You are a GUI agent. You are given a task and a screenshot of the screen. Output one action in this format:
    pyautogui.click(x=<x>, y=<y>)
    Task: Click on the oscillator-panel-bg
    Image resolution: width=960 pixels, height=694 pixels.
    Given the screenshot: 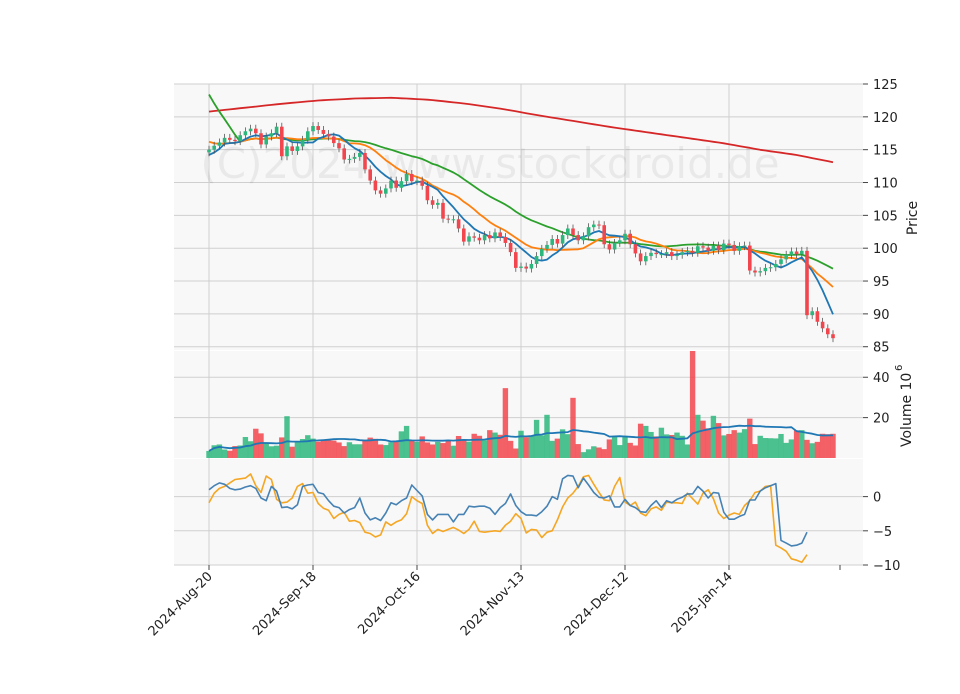 What is the action you would take?
    pyautogui.click(x=518, y=512)
    